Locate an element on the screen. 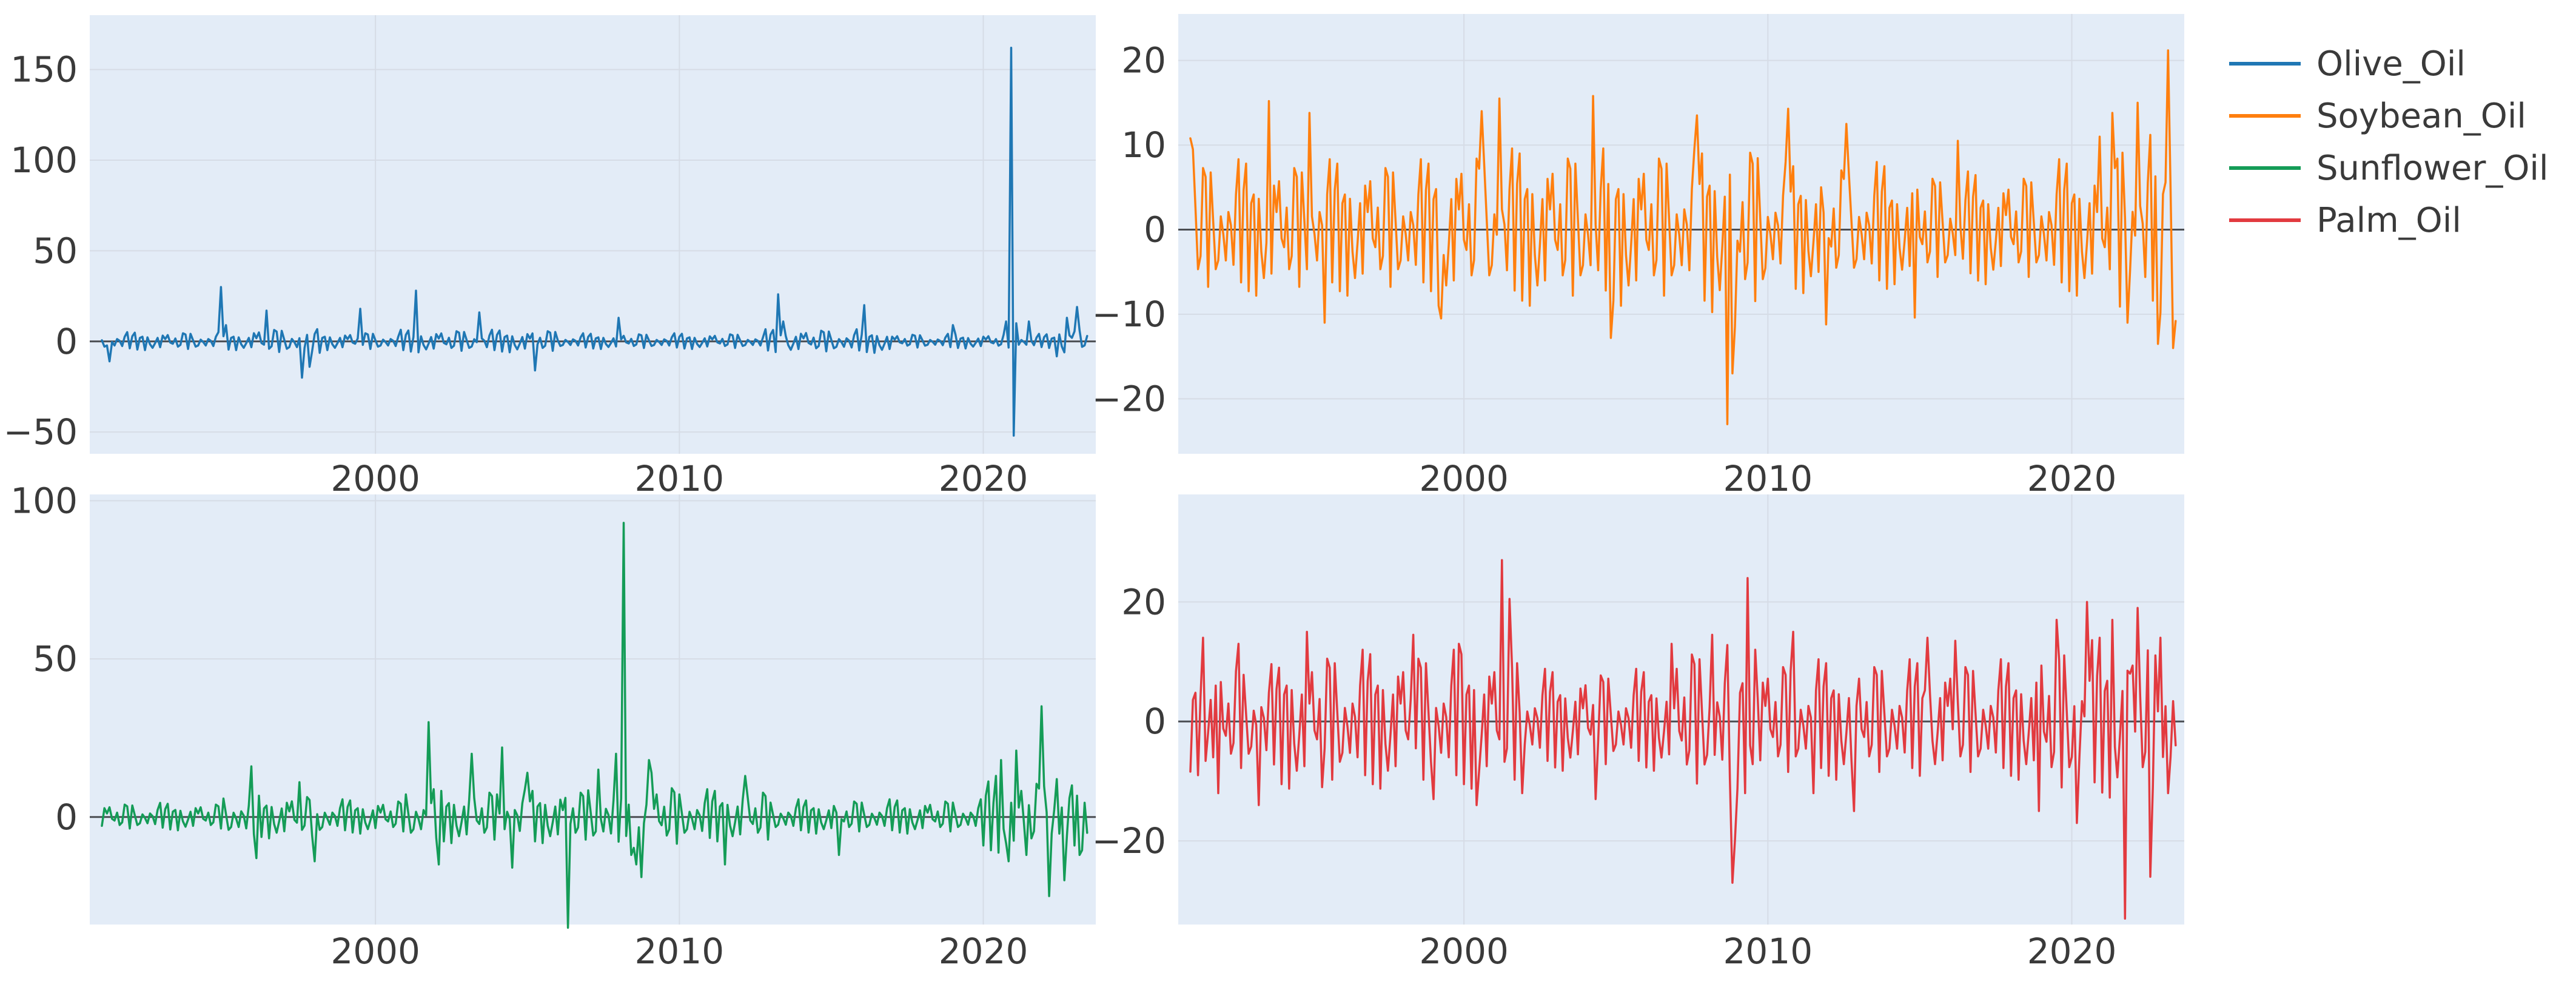 Image resolution: width=2576 pixels, height=984 pixels. legend-item-soybean-oil: Soybean_Oil is located at coordinates (2389, 116).